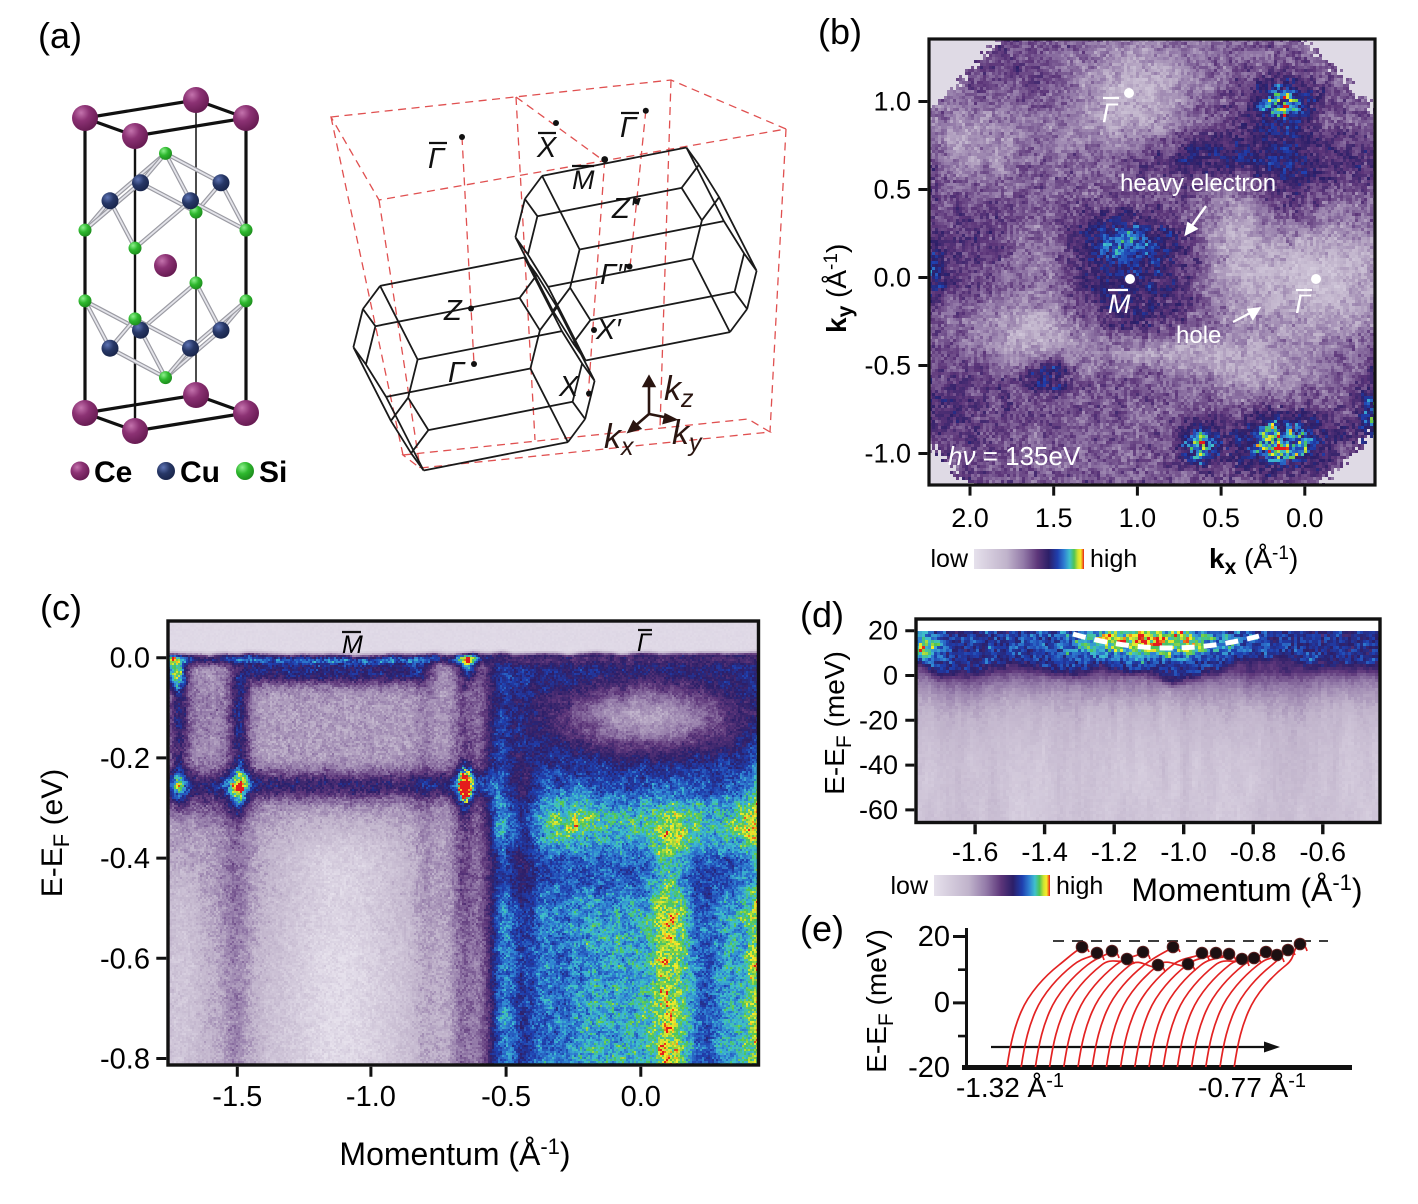 This screenshot has height=1204, width=1418. I want to click on svg-text: 2.0, so click(970, 518).